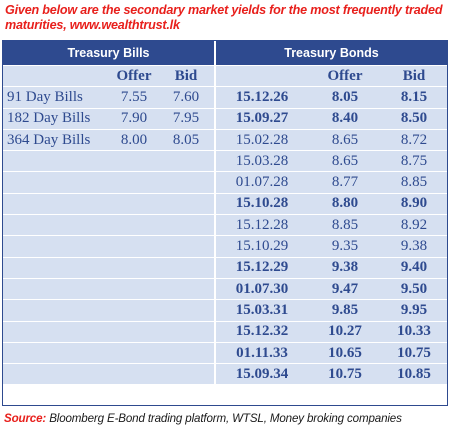 This screenshot has height=437, width=450. Describe the element at coordinates (262, 224) in the screenshot. I see `bond-maturity: 15.12.28` at that location.